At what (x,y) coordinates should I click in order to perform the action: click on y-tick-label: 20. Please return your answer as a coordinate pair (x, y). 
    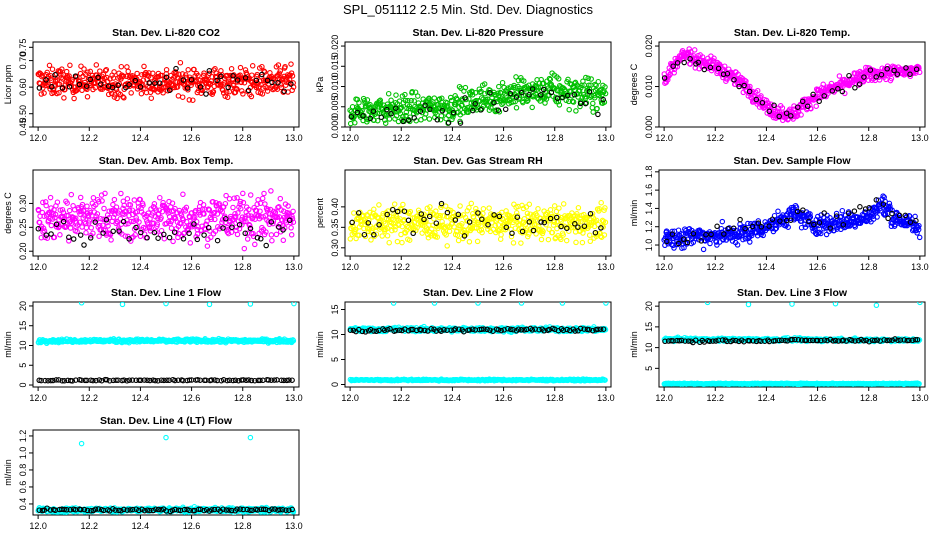
    Looking at the image, I should click on (23, 306).